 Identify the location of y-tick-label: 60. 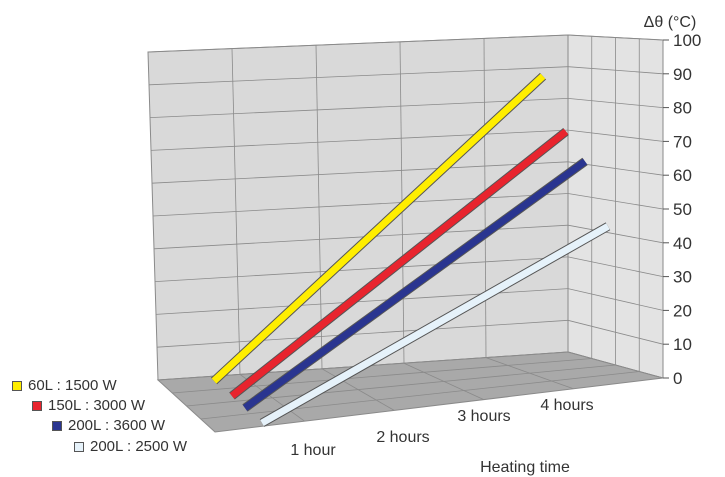
(682, 175).